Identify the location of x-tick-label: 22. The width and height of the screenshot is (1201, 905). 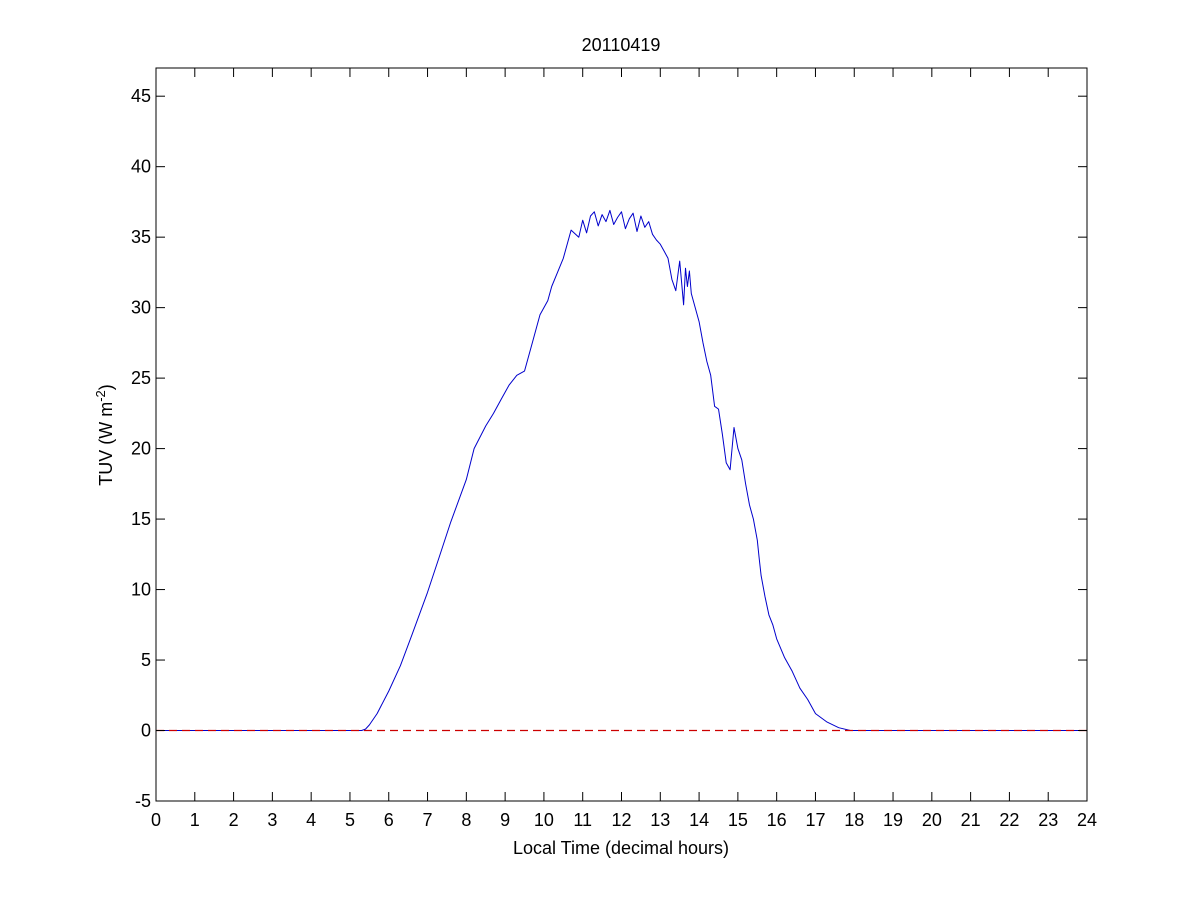
(1009, 820).